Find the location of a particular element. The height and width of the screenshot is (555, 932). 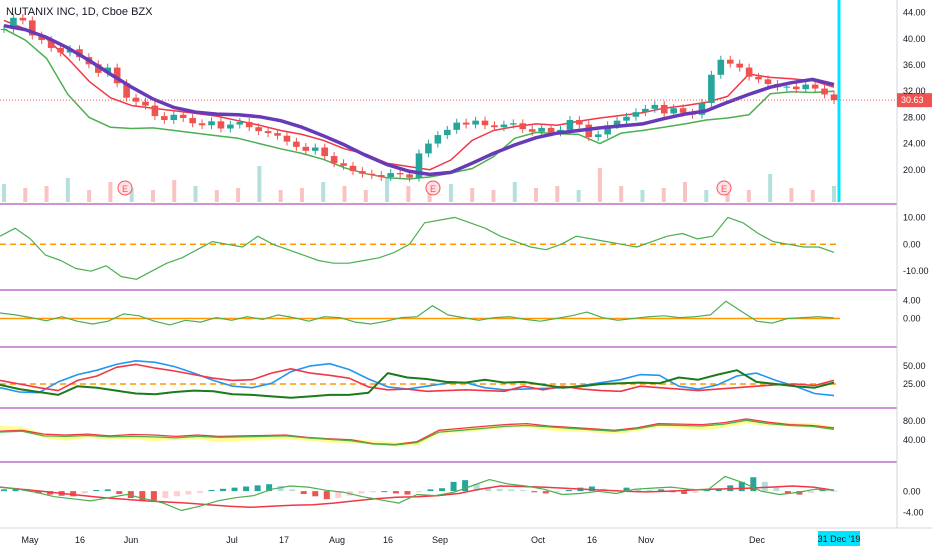

x-axis-label-2: Jun is located at coordinates (131, 540).